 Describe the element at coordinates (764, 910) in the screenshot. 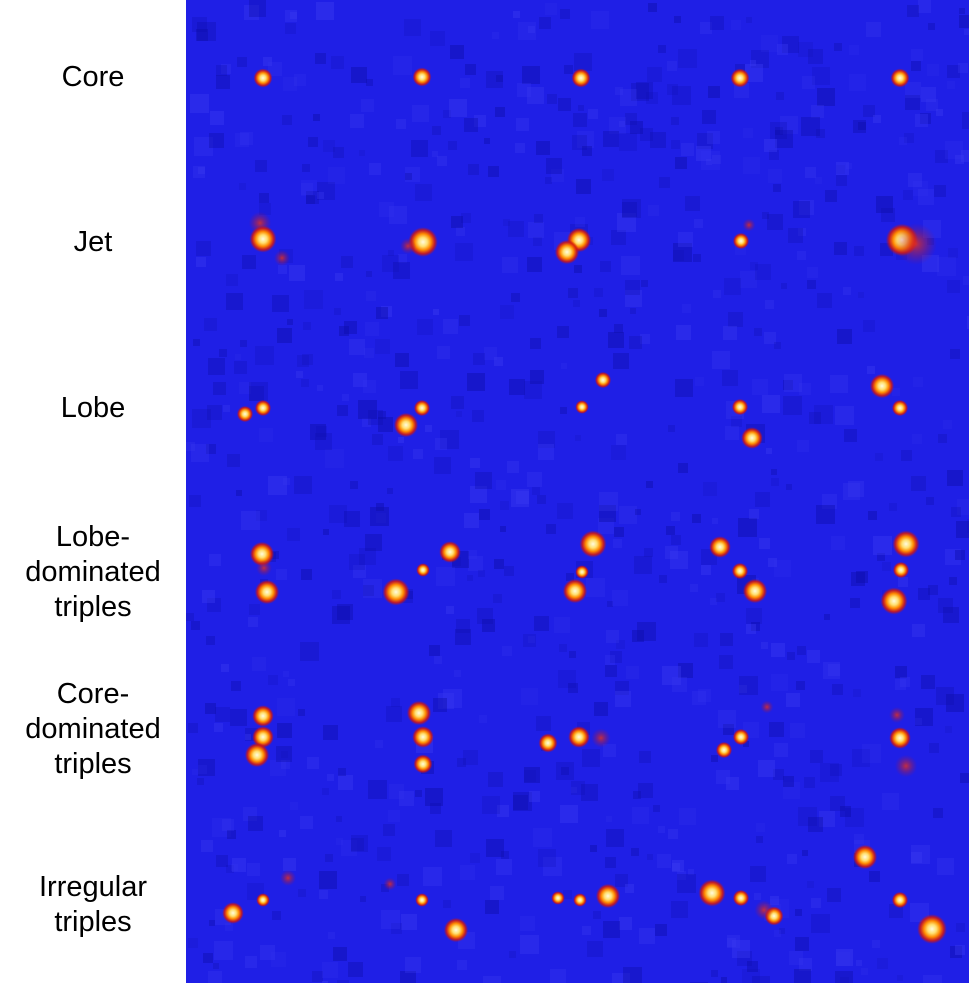

I see `radio-emission-faint` at that location.